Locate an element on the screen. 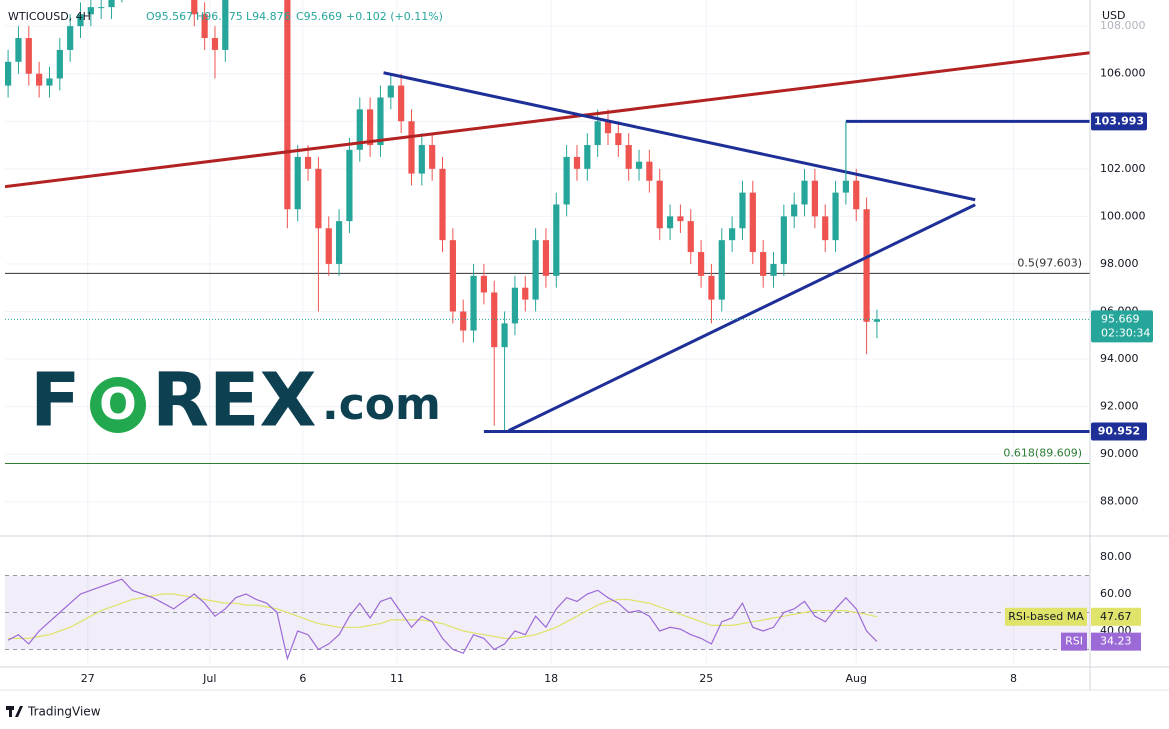 This screenshot has width=1169, height=729. x-tick-label: 6 is located at coordinates (302, 678).